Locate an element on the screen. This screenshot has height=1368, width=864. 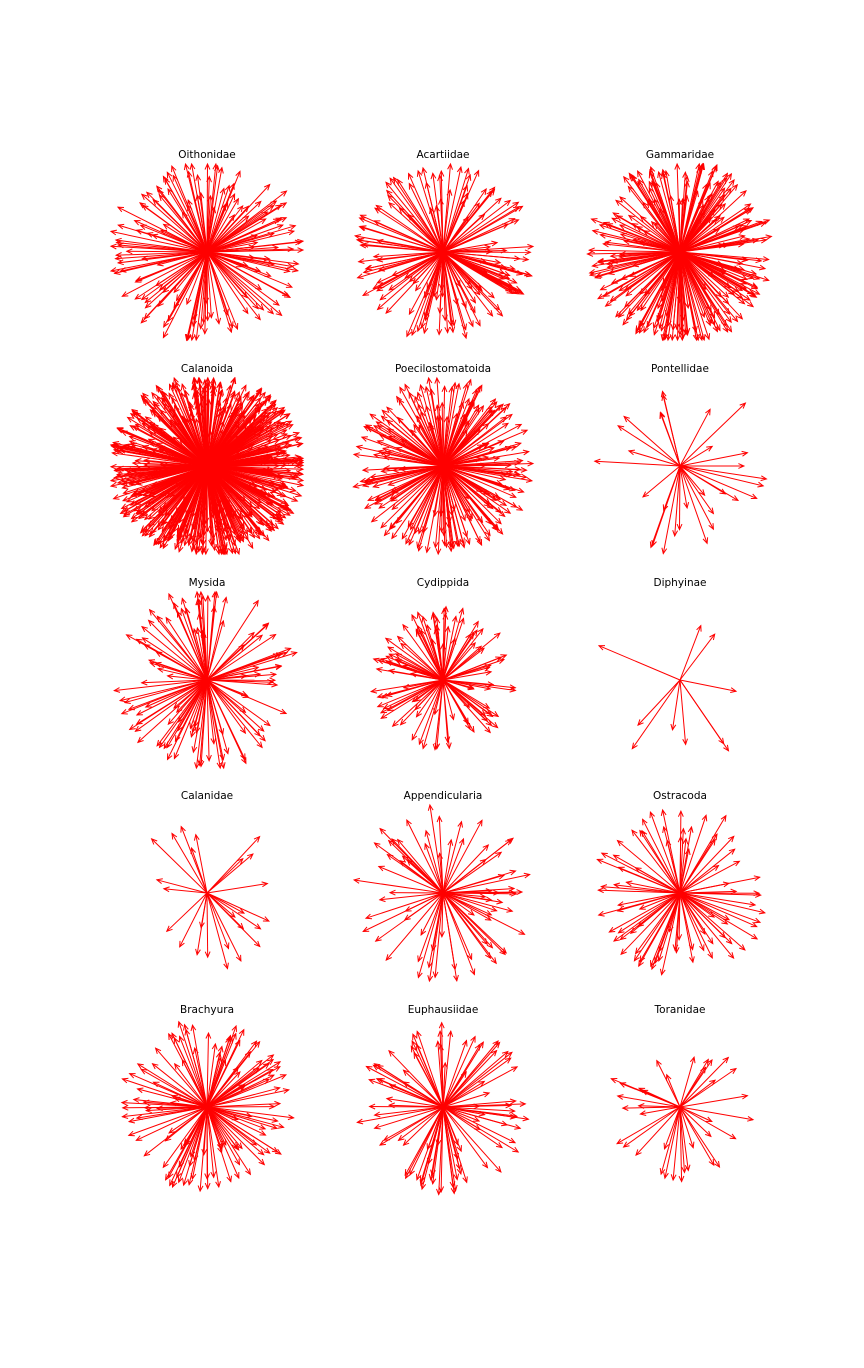
arrow-field is located at coordinates (679, 252).